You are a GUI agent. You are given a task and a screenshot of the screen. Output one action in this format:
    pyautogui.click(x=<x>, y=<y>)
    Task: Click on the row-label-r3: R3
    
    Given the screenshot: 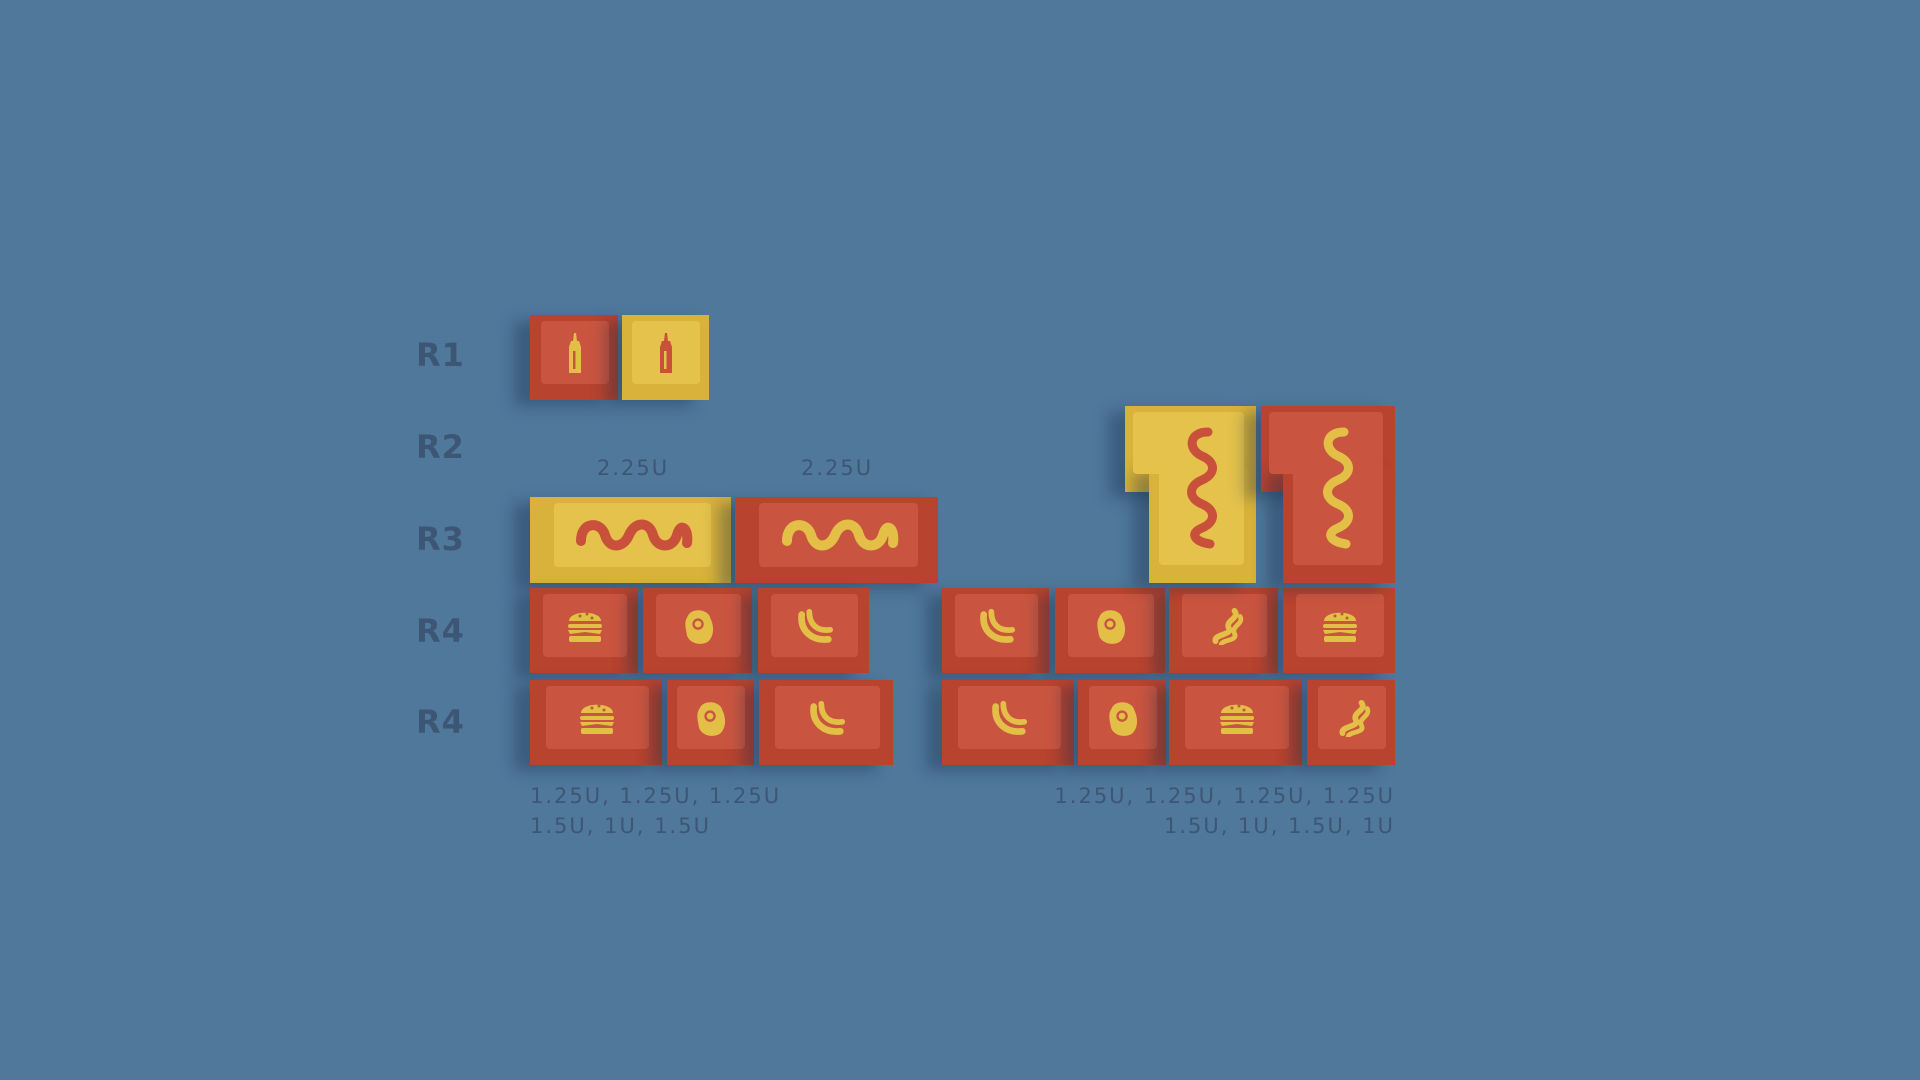 What is the action you would take?
    pyautogui.click(x=440, y=539)
    